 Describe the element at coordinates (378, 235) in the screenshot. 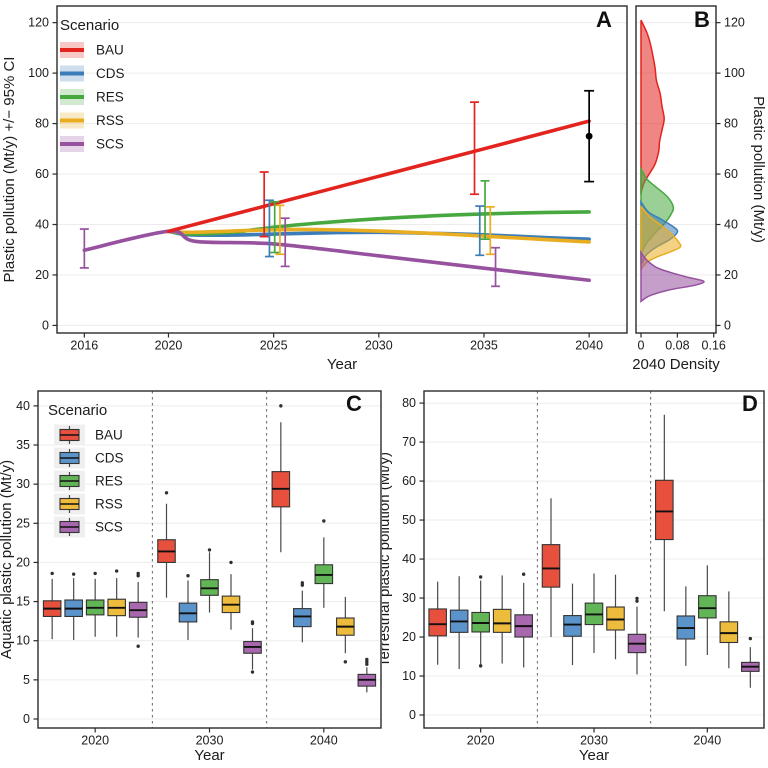

I see `series-line-RSS` at that location.